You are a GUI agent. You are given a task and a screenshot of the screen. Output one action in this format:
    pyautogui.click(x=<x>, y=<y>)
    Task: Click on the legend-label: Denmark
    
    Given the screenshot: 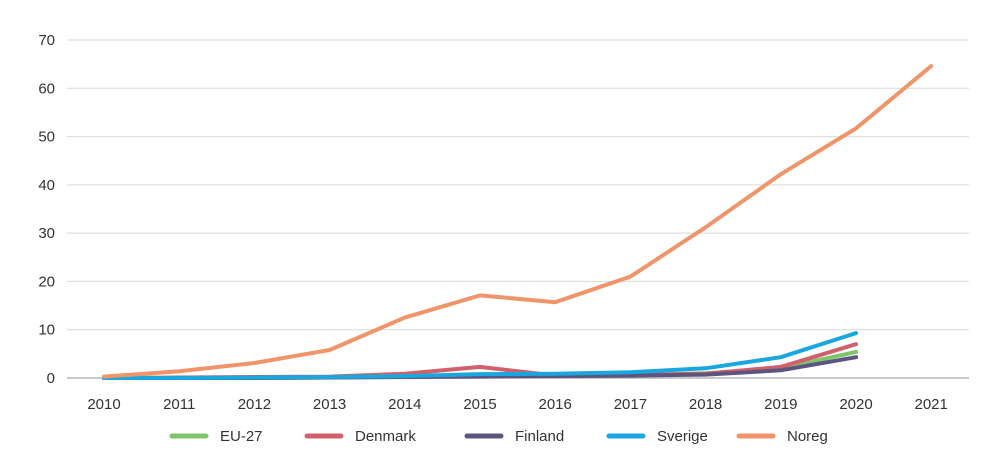 What is the action you would take?
    pyautogui.click(x=385, y=436)
    